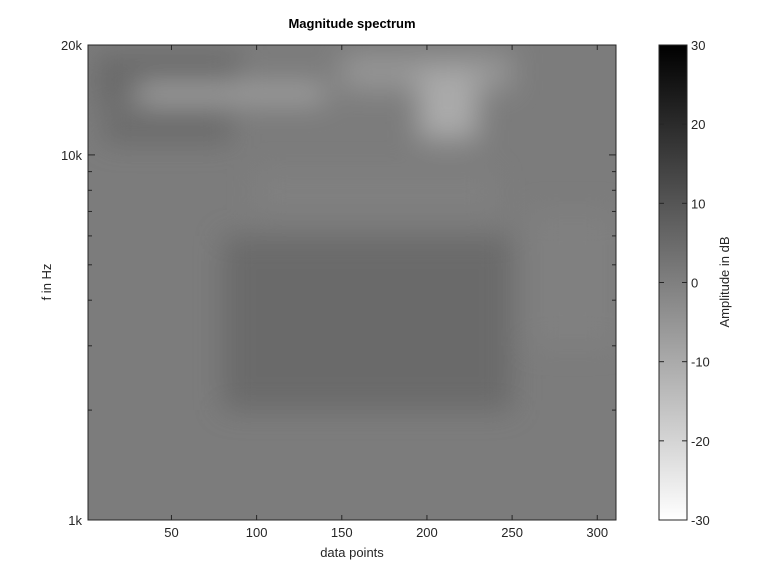  What do you see at coordinates (700, 441) in the screenshot?
I see `colorbar-tick-label: -20` at bounding box center [700, 441].